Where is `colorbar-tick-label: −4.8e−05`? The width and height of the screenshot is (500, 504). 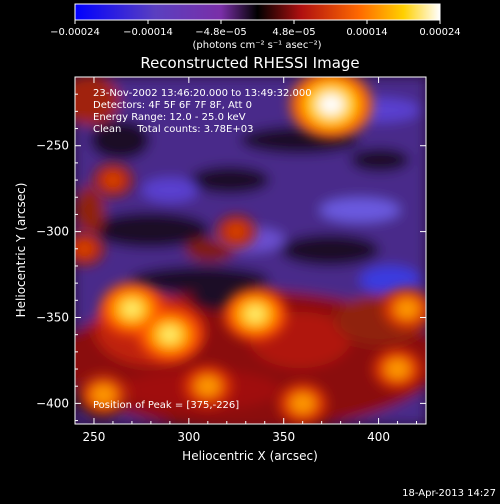 colorbar-tick-label: −4.8e−05 is located at coordinates (221, 32).